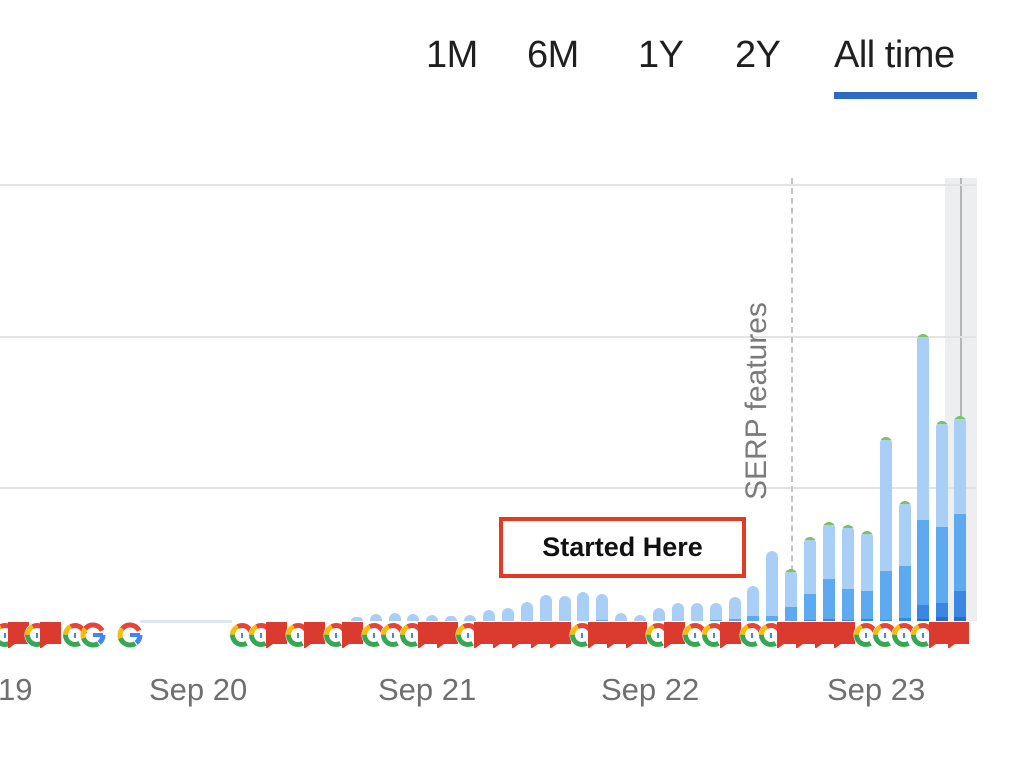  Describe the element at coordinates (894, 55) in the screenshot. I see `range-tab-all-time: All time` at that location.